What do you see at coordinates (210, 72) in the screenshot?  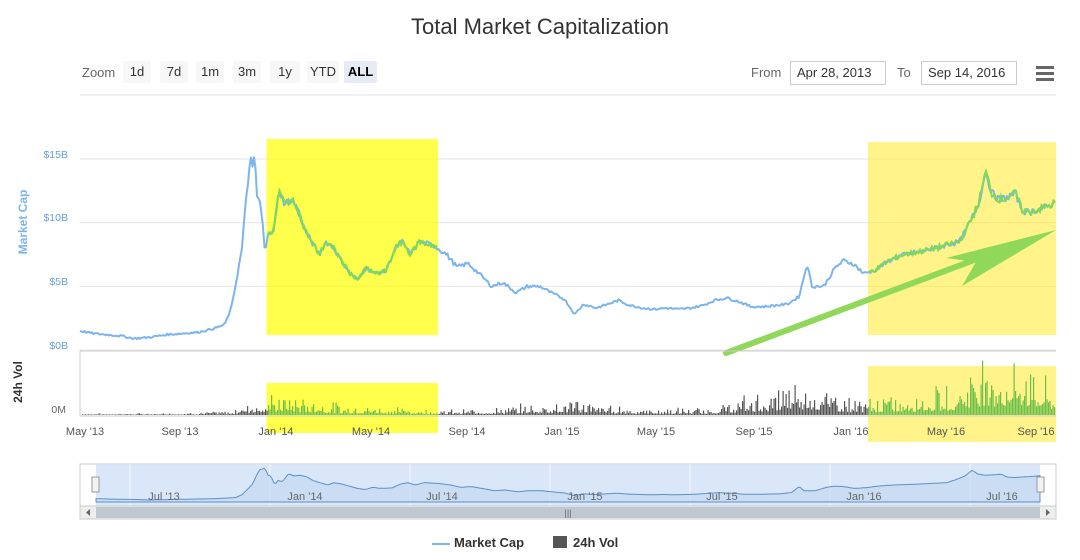 I see `zoom-1m-button: 1m` at bounding box center [210, 72].